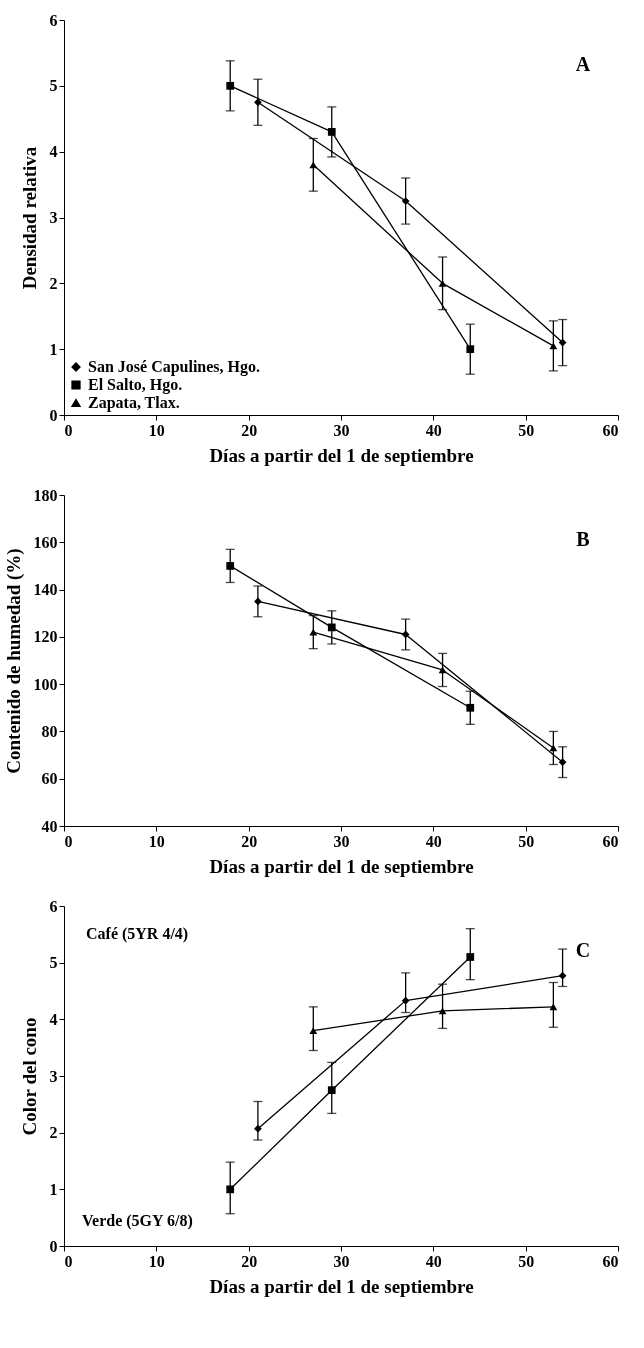 Image resolution: width=644 pixels, height=1348 pixels. I want to click on y-tick-label: 180, so click(45, 495).